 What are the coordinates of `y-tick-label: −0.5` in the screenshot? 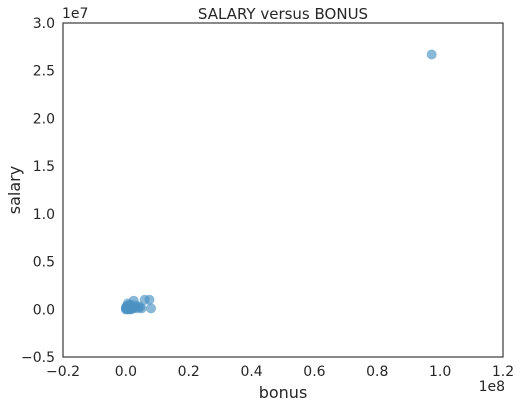 It's located at (38, 358).